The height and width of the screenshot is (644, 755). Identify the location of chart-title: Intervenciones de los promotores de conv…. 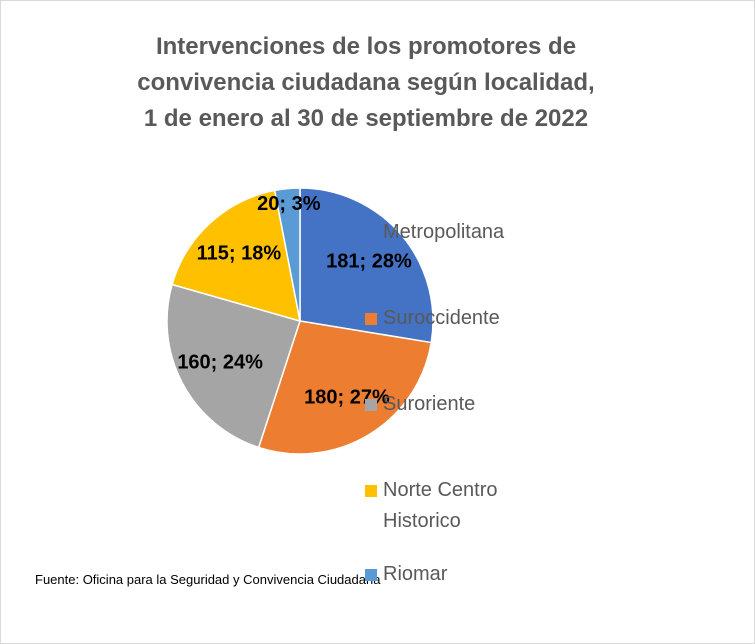
(366, 82).